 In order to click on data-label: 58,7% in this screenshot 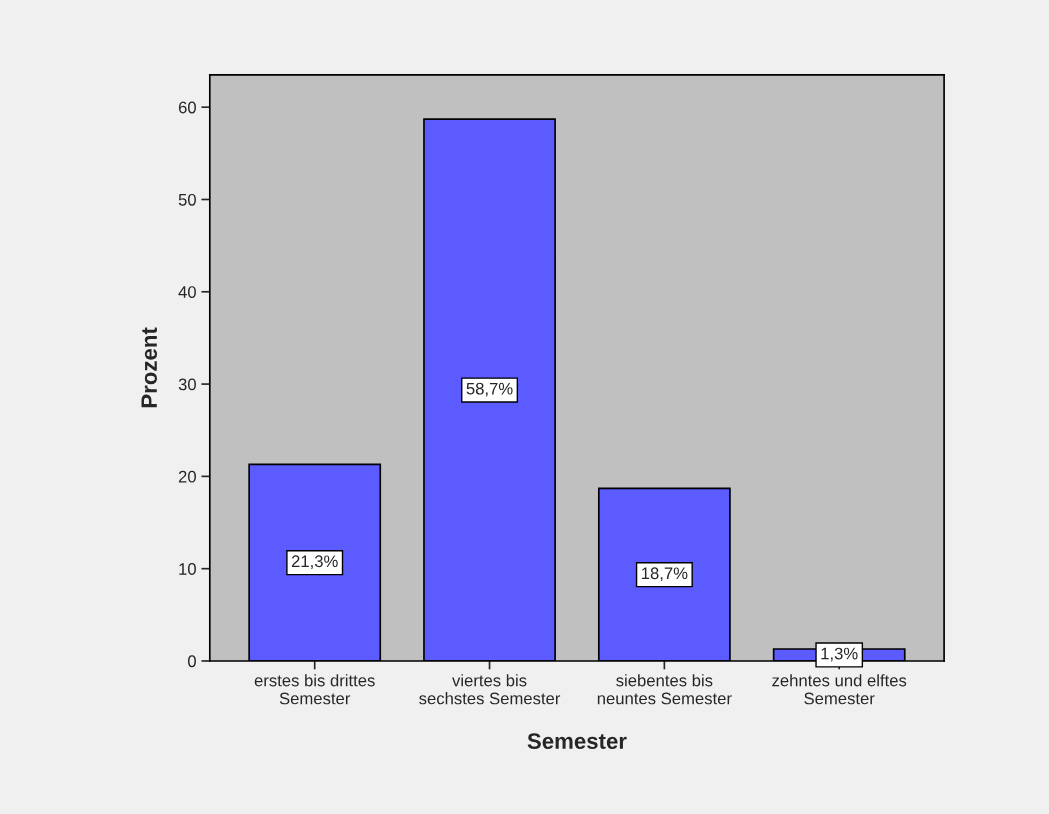, I will do `click(489, 389)`.